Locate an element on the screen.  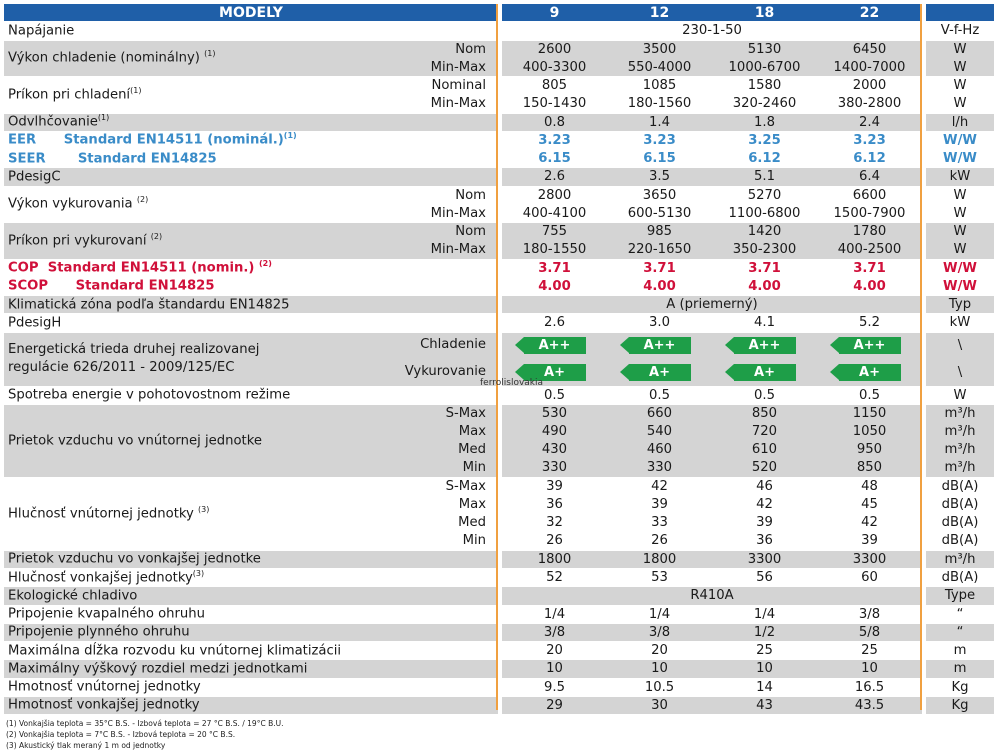
model-22: 22 is located at coordinates (869, 13).